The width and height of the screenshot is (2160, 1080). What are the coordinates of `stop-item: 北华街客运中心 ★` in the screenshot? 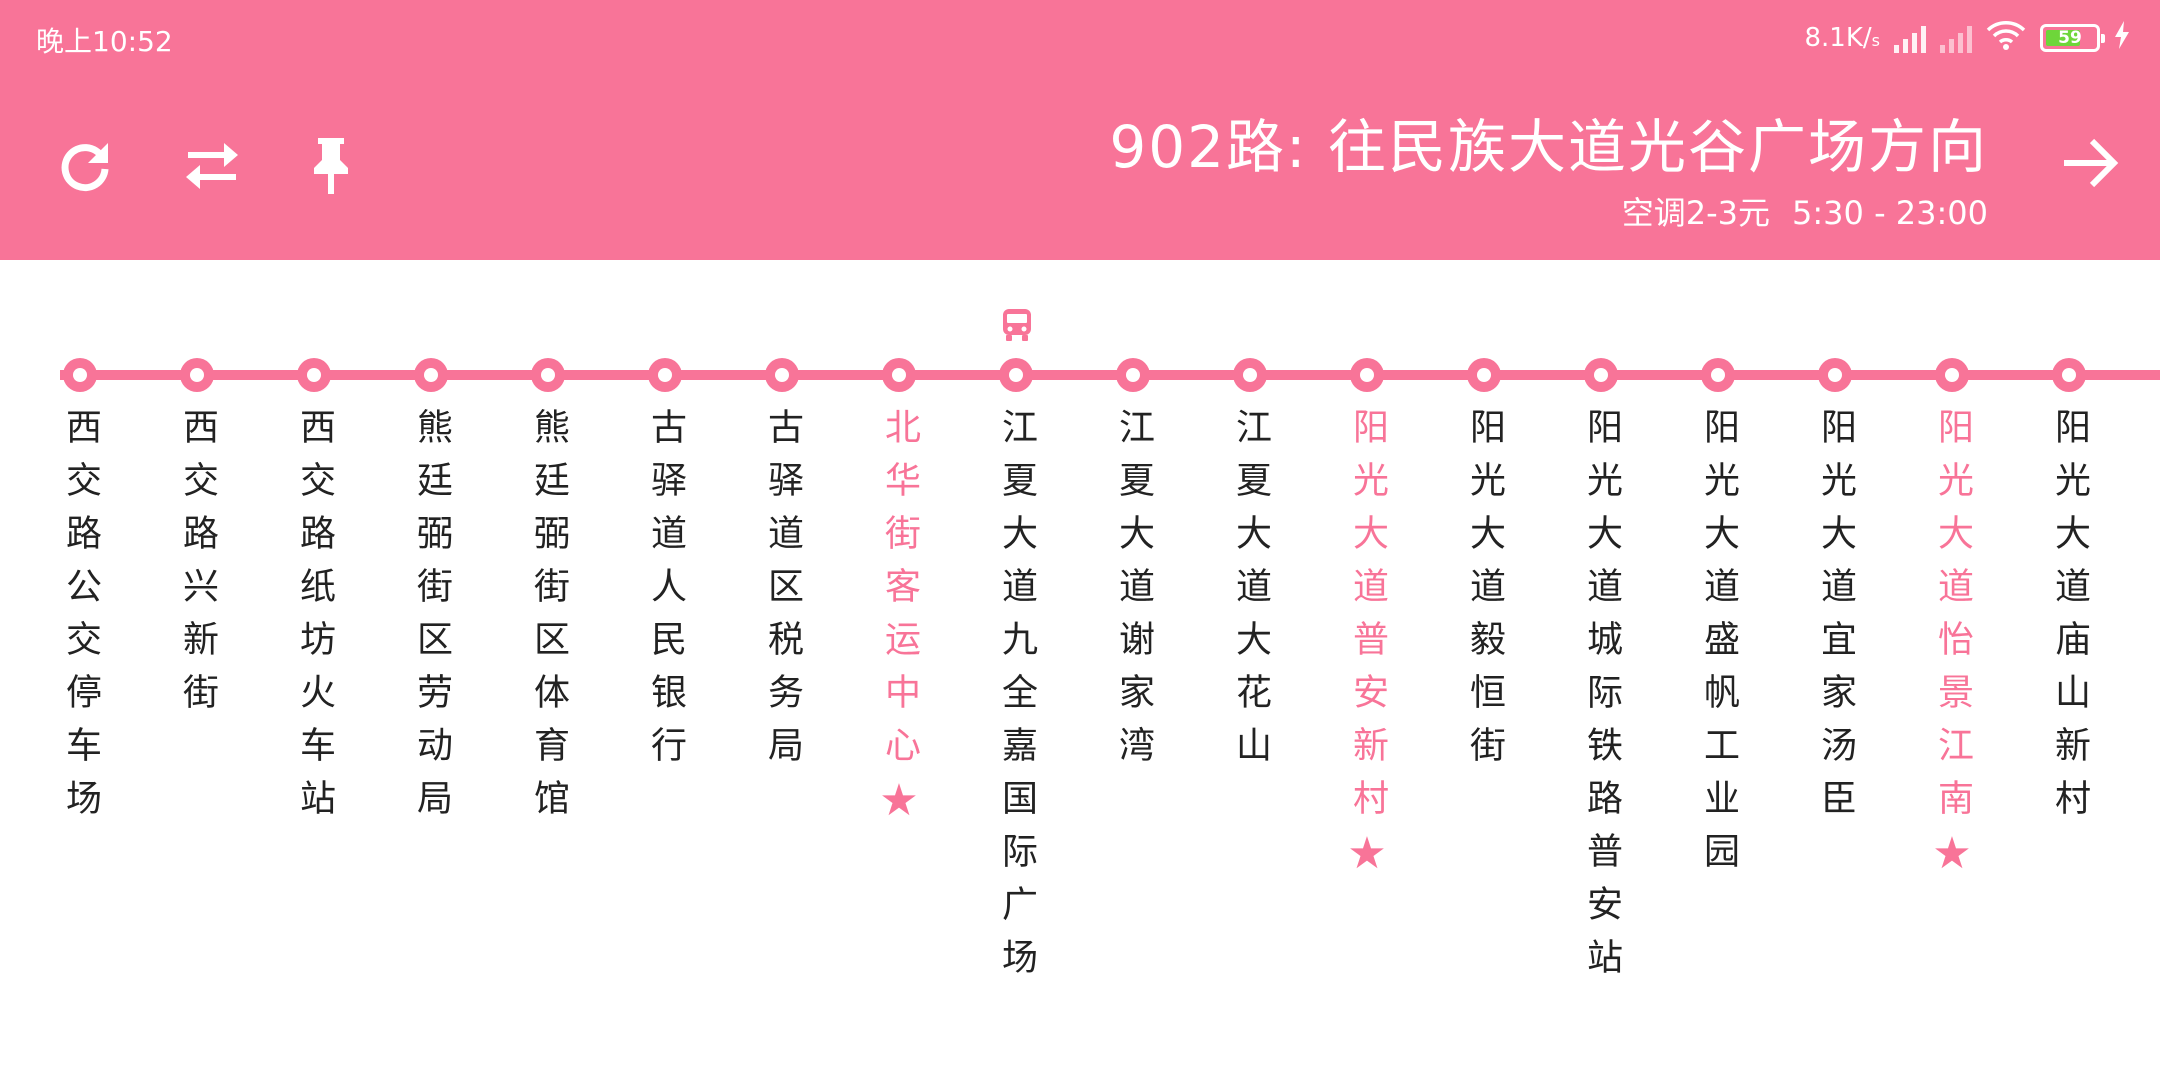 It's located at (899, 540).